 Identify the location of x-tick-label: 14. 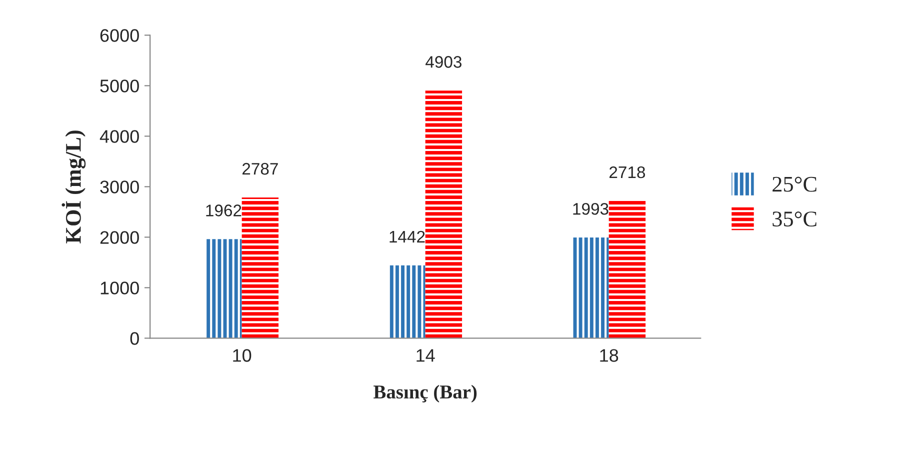
(425, 355).